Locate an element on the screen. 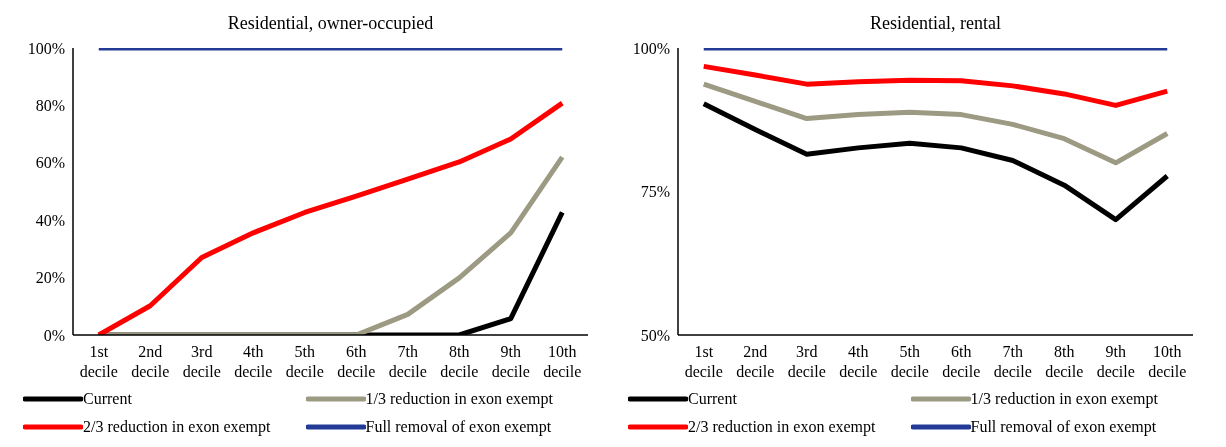  y-tick-label: 80% is located at coordinates (50, 106).